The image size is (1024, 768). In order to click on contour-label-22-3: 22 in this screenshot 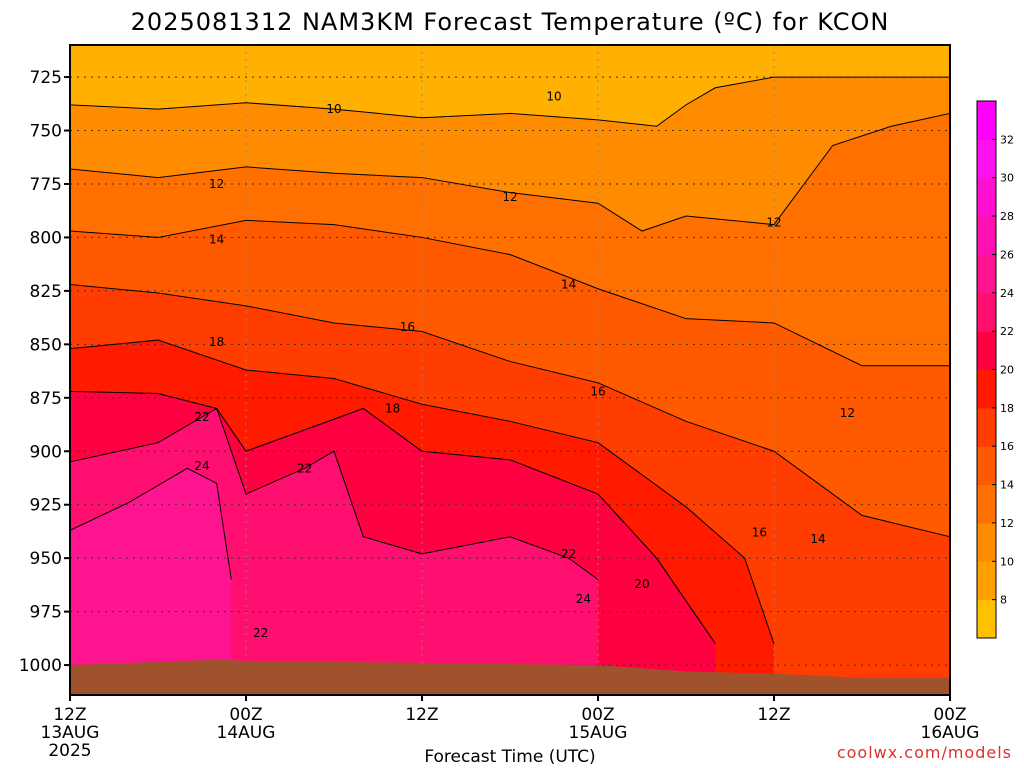, I will do `click(260, 633)`.